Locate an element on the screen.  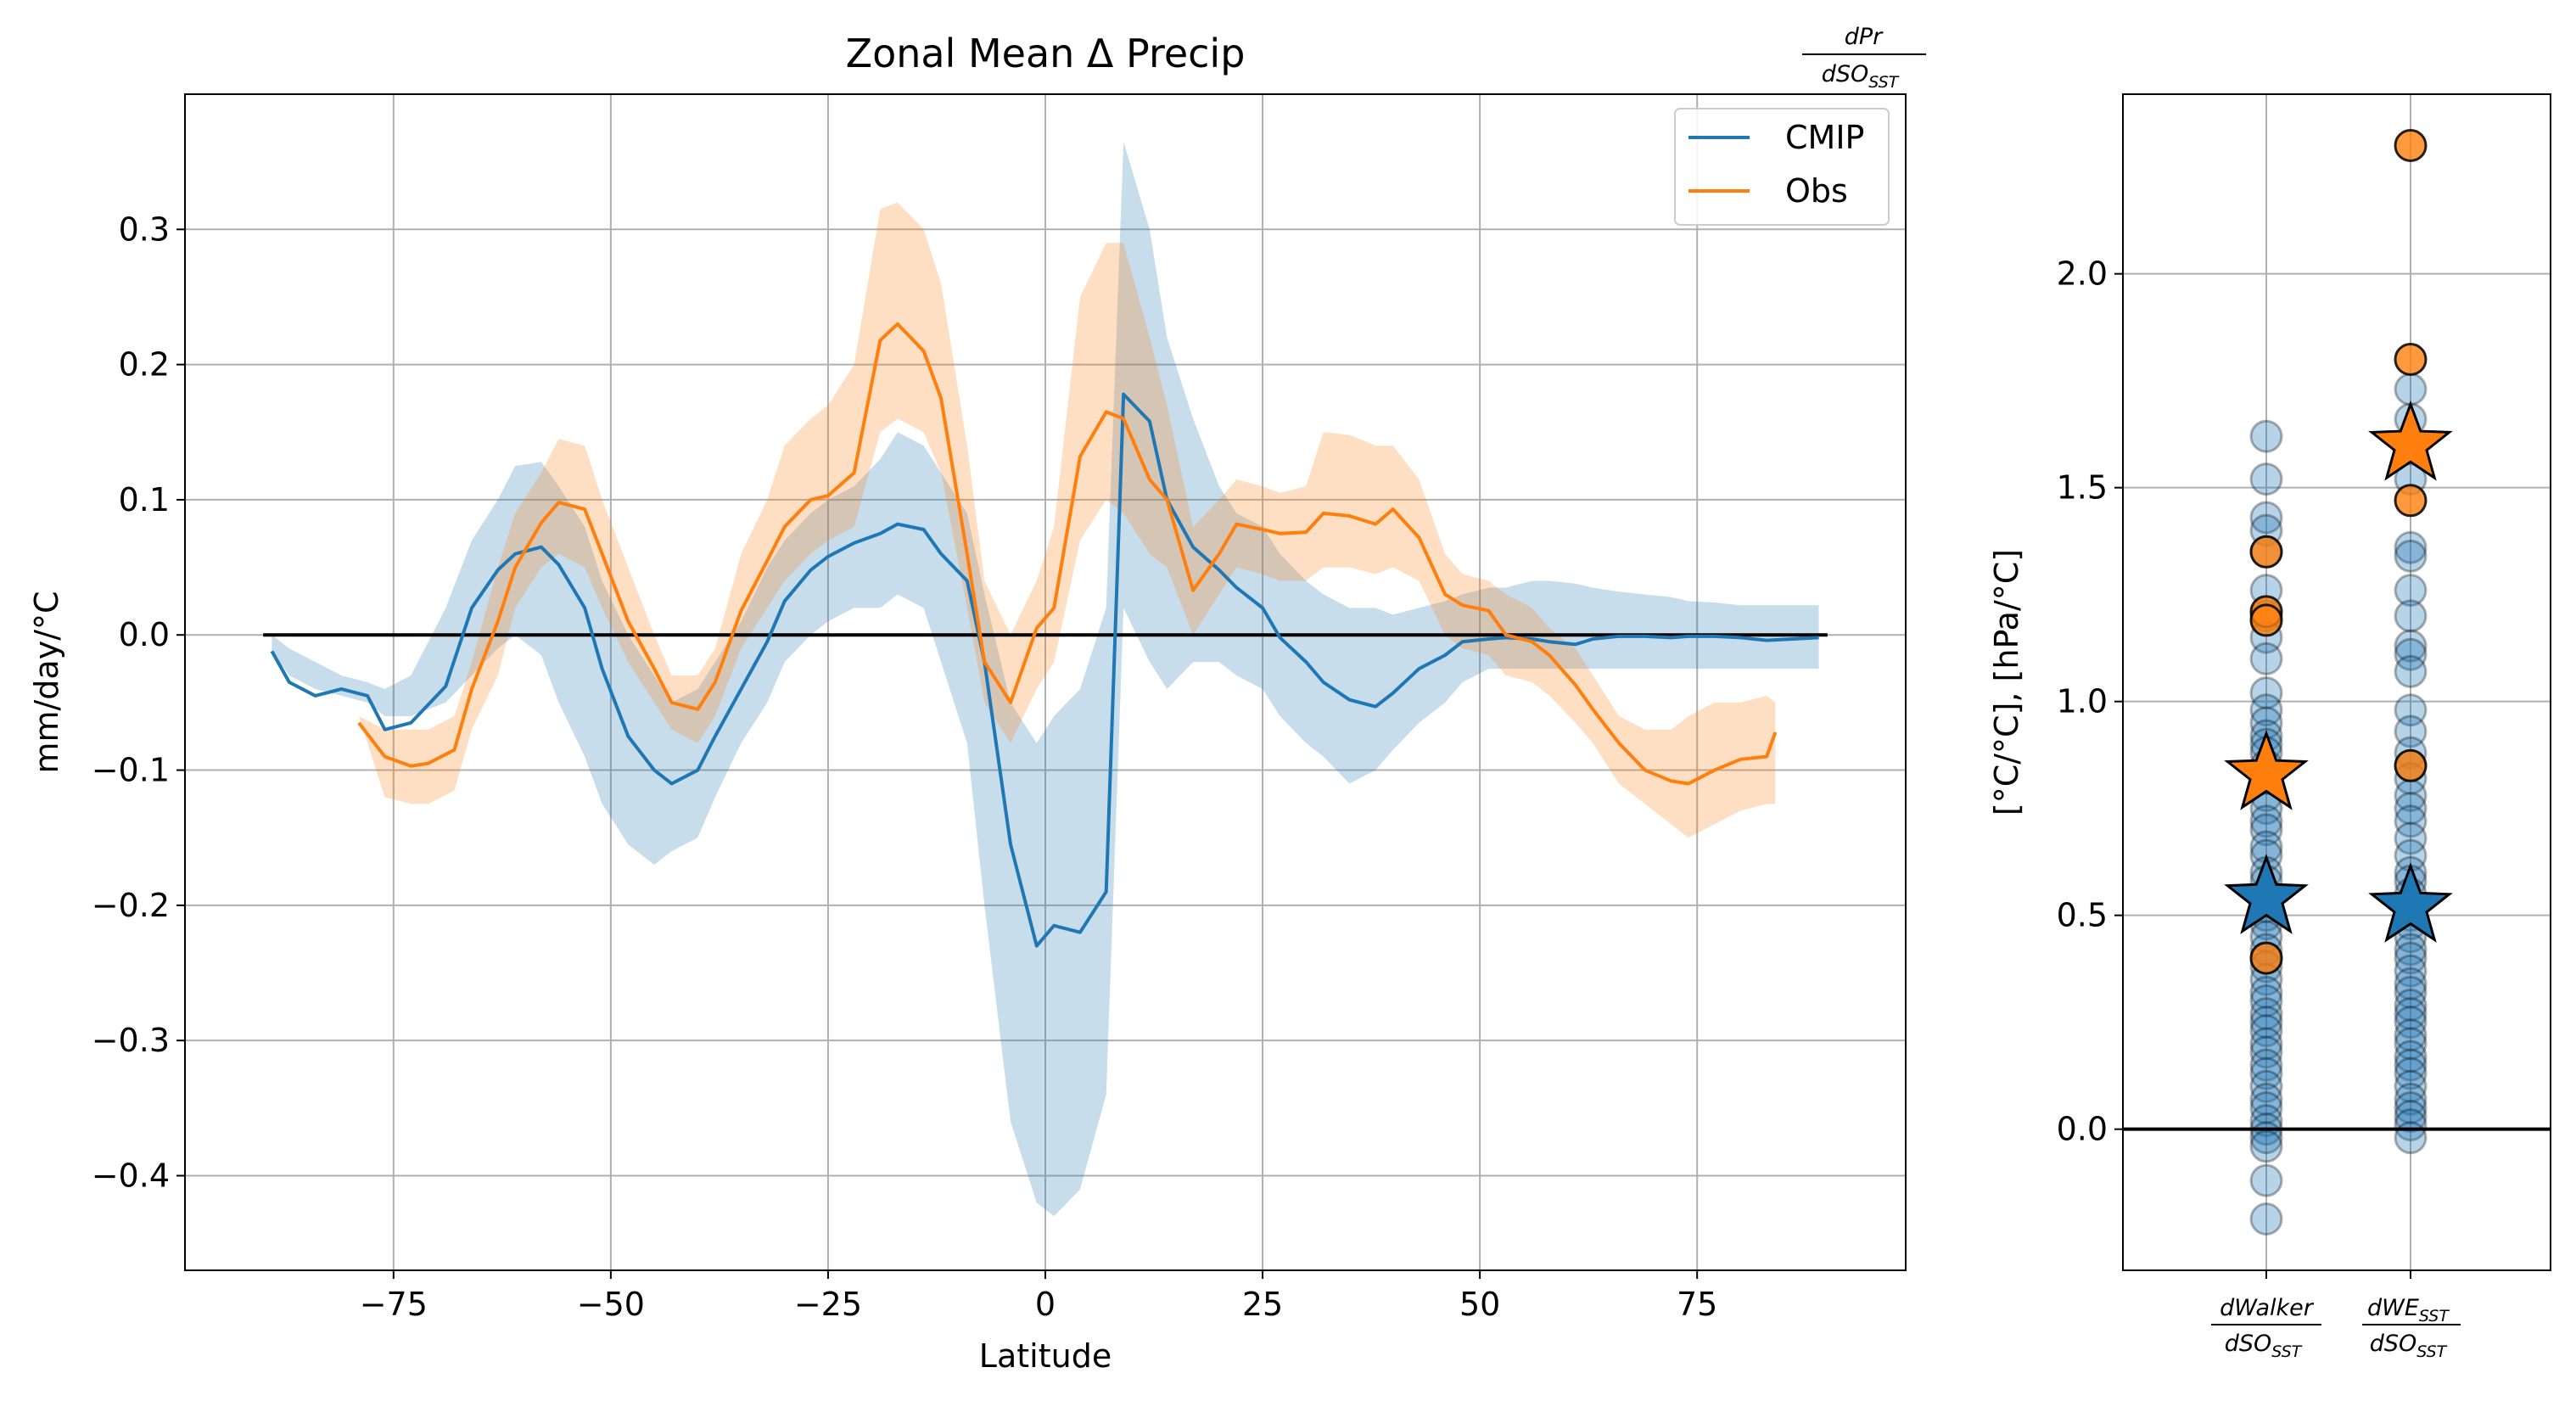
category-we-denominator: dSOSST is located at coordinates (2409, 1346).